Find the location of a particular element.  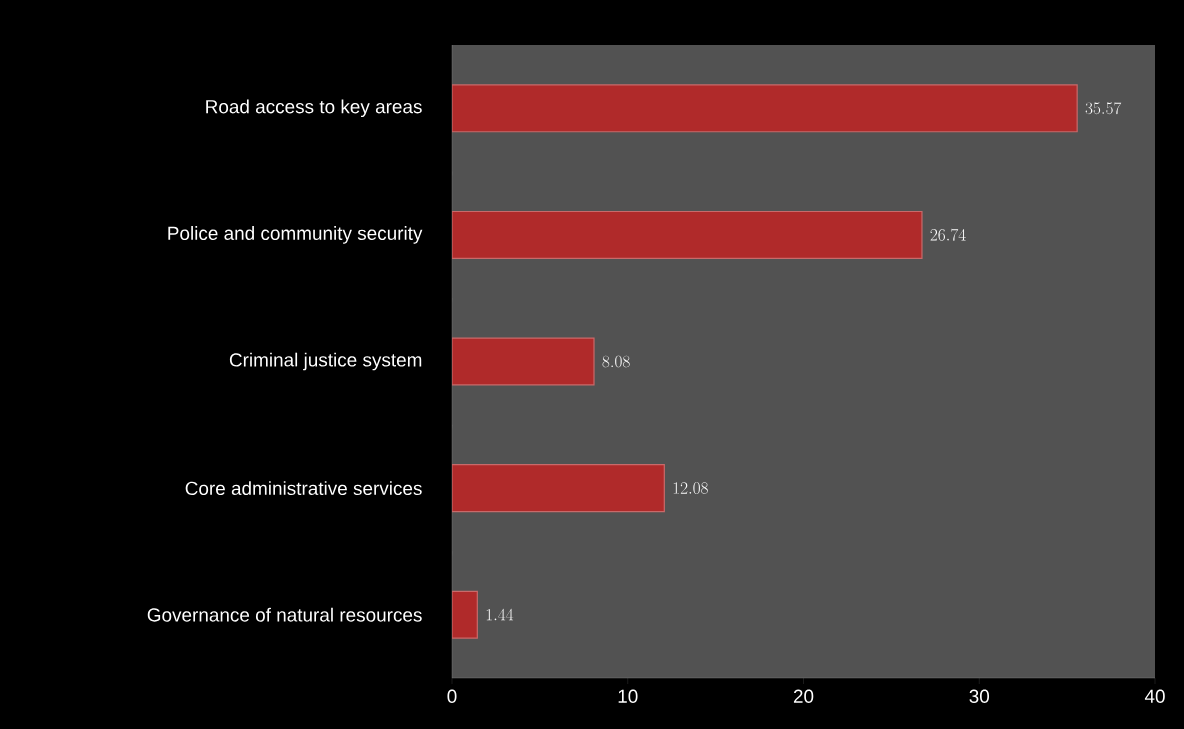

x-tick-label: 40 is located at coordinates (1154, 696).